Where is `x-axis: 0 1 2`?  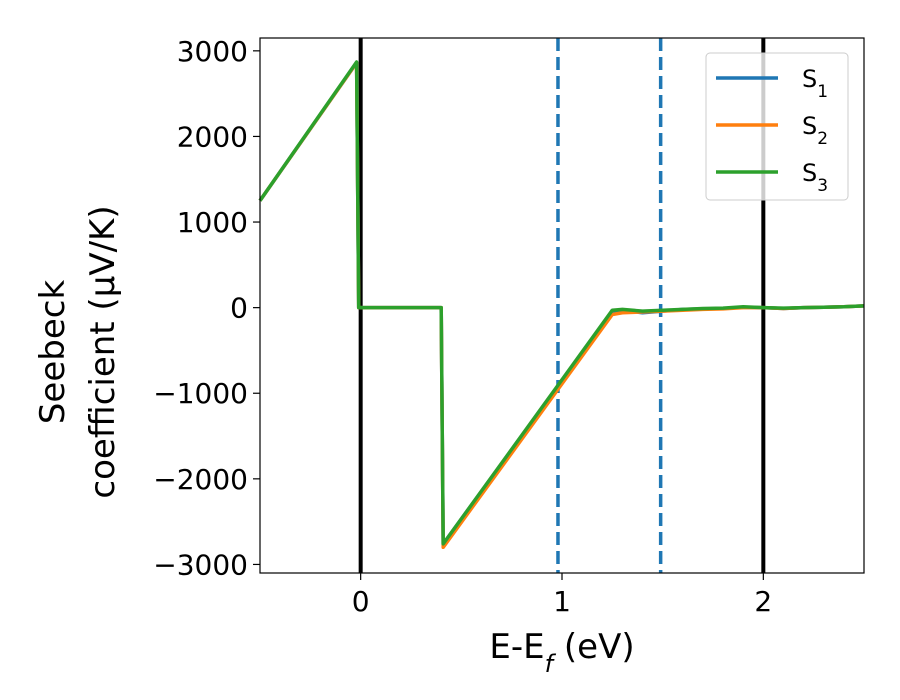 x-axis: 0 1 2 is located at coordinates (562, 595).